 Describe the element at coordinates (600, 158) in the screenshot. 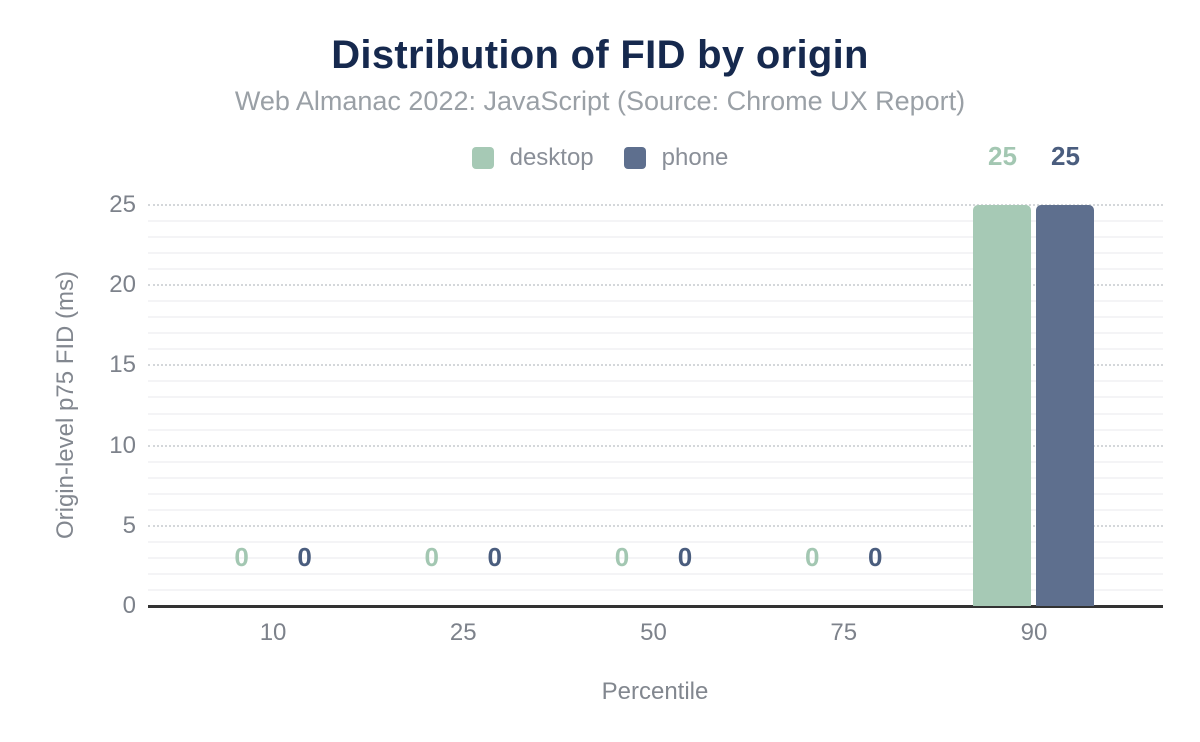

I see `legend: desktop phone` at that location.